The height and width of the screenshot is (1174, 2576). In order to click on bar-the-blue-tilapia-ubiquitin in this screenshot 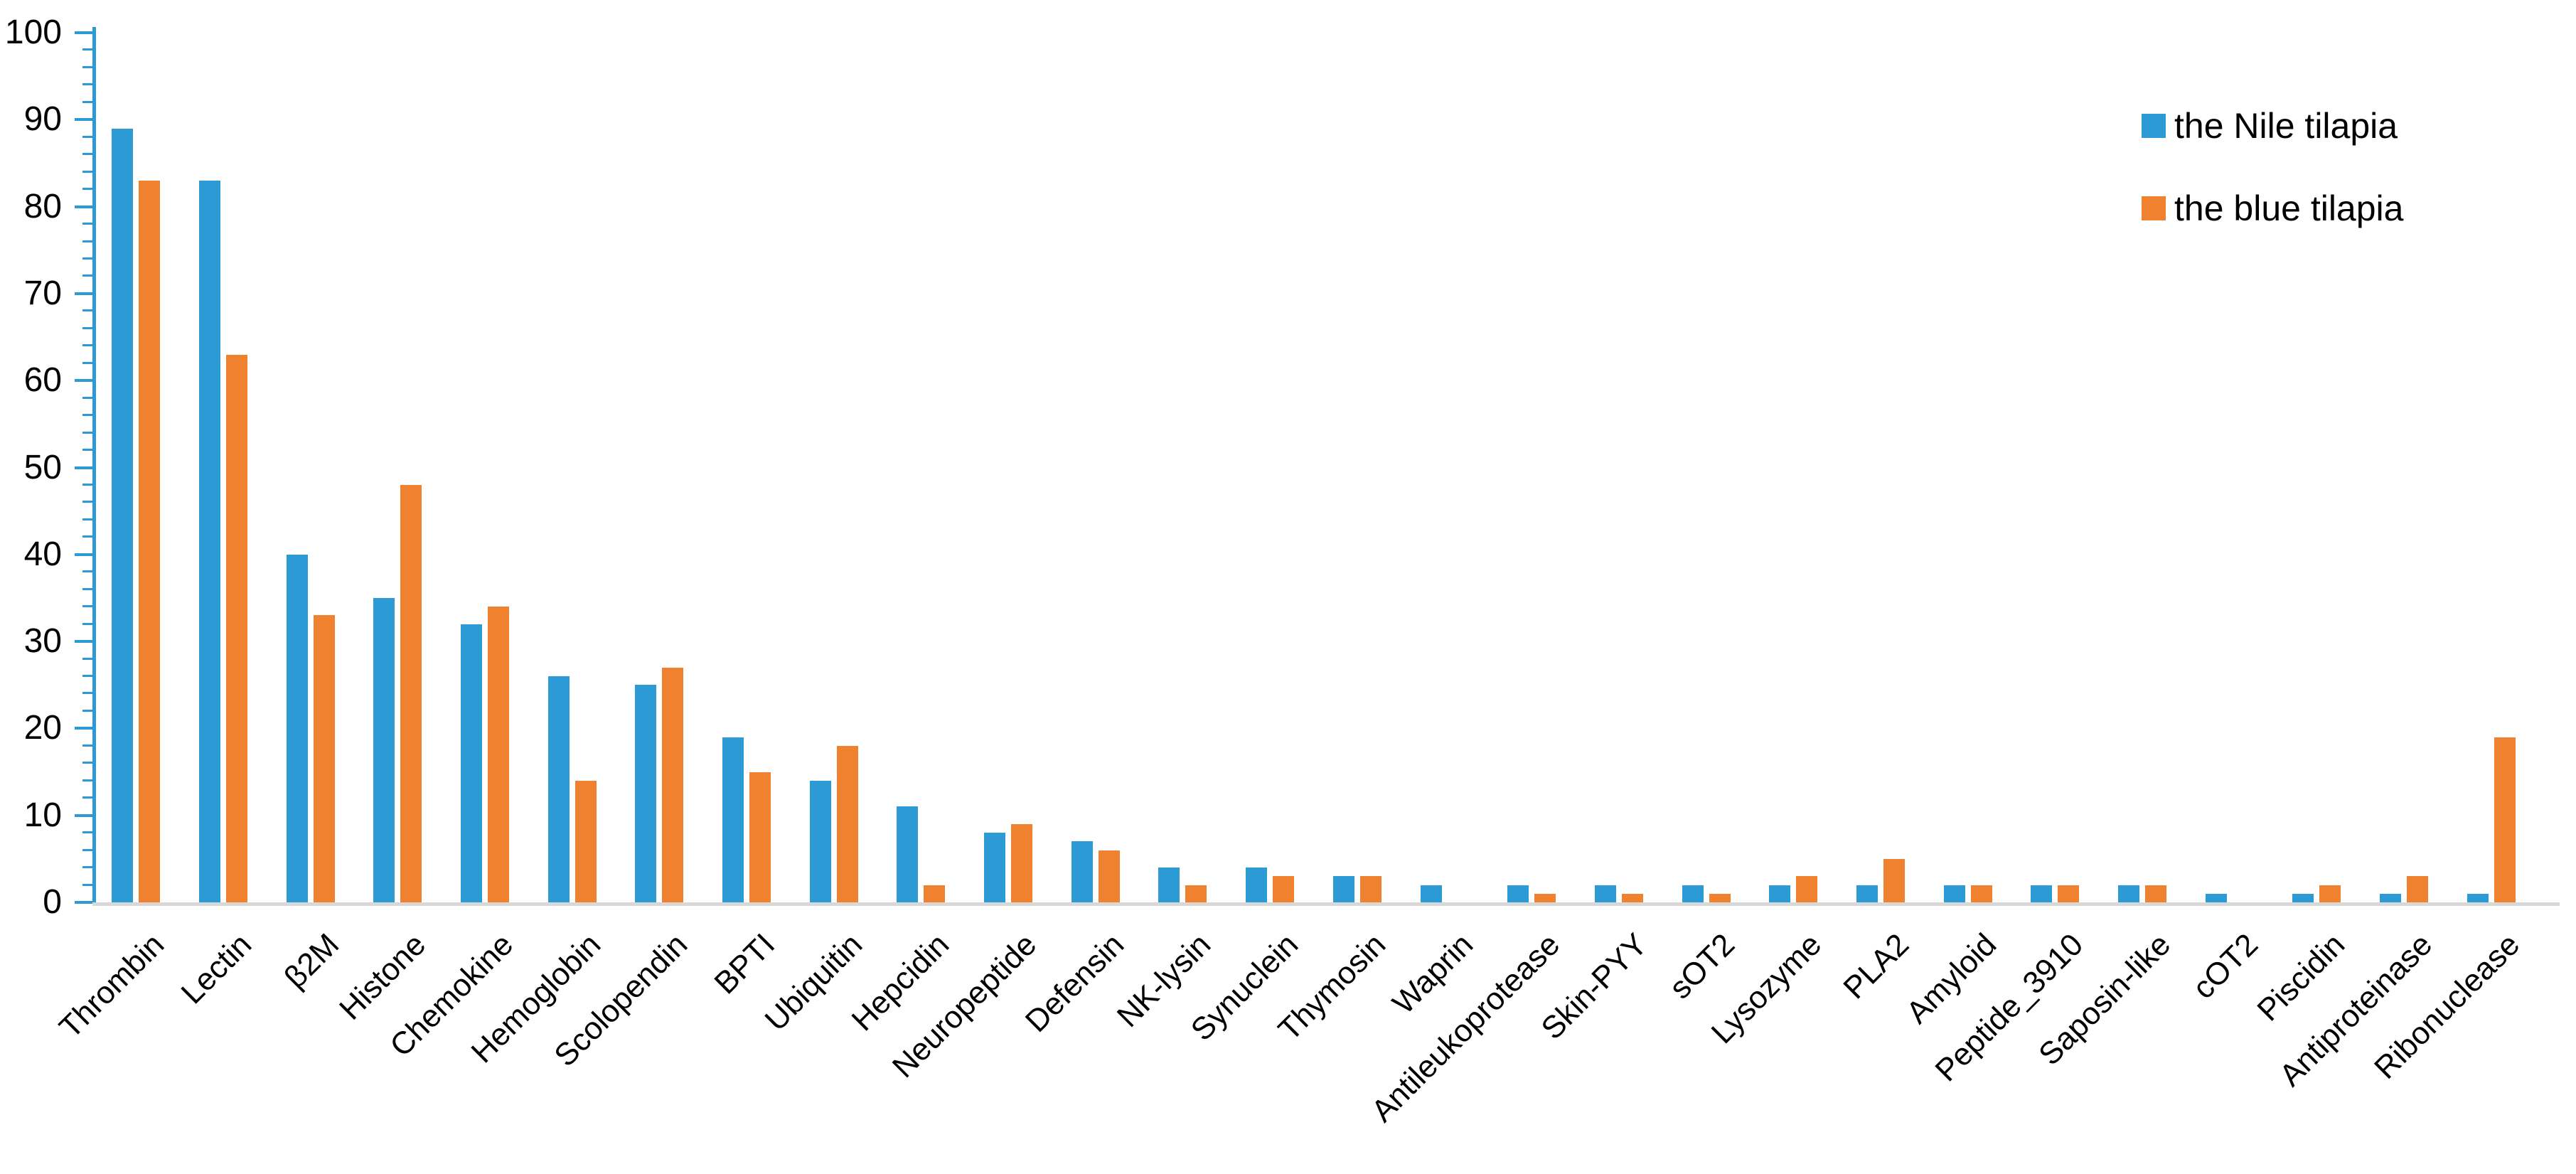, I will do `click(847, 823)`.